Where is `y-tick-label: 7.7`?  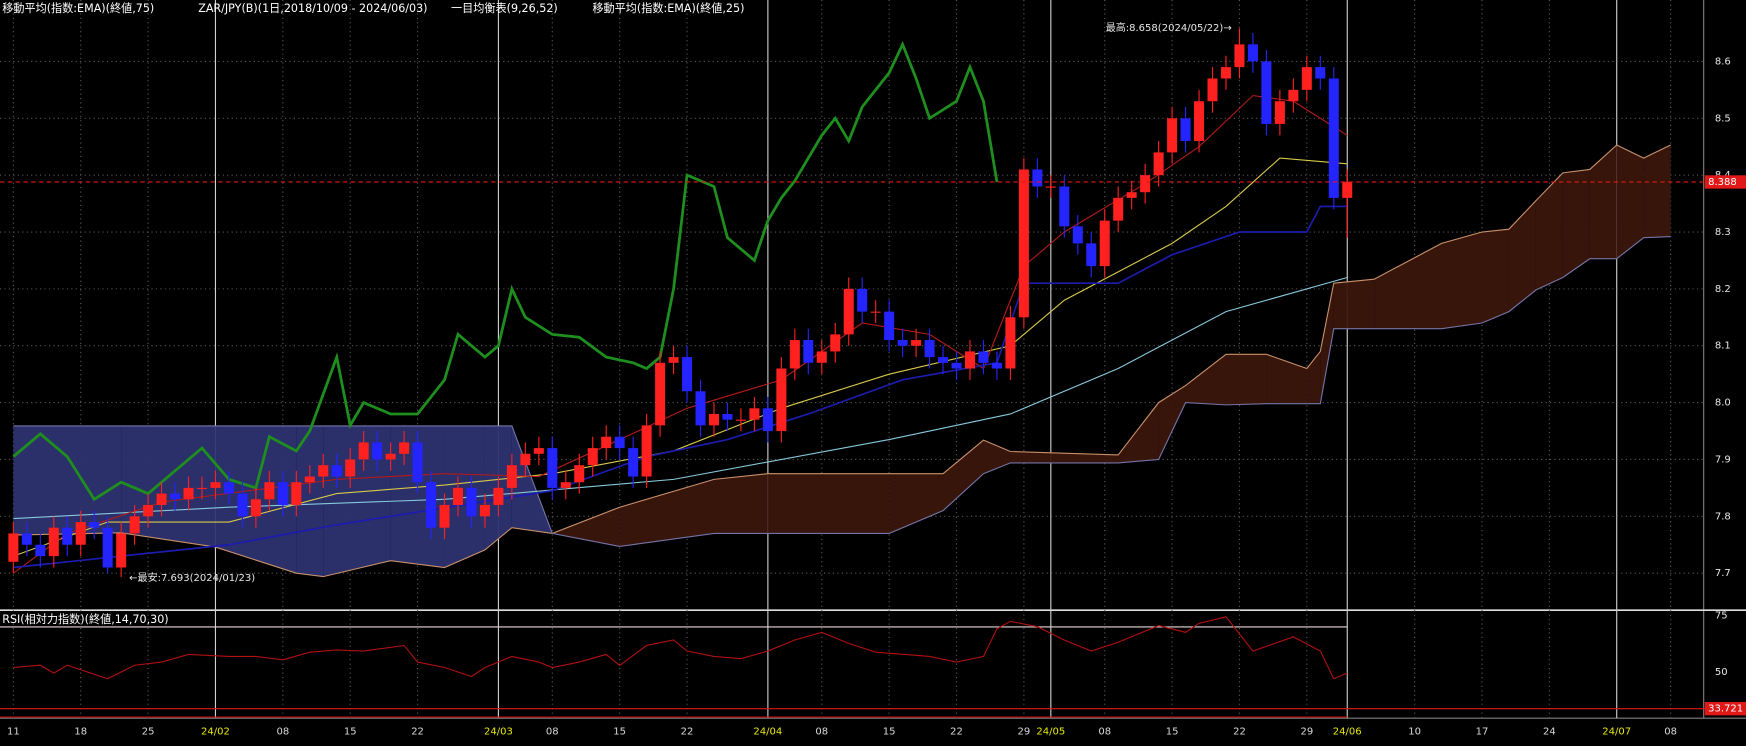 y-tick-label: 7.7 is located at coordinates (1723, 573).